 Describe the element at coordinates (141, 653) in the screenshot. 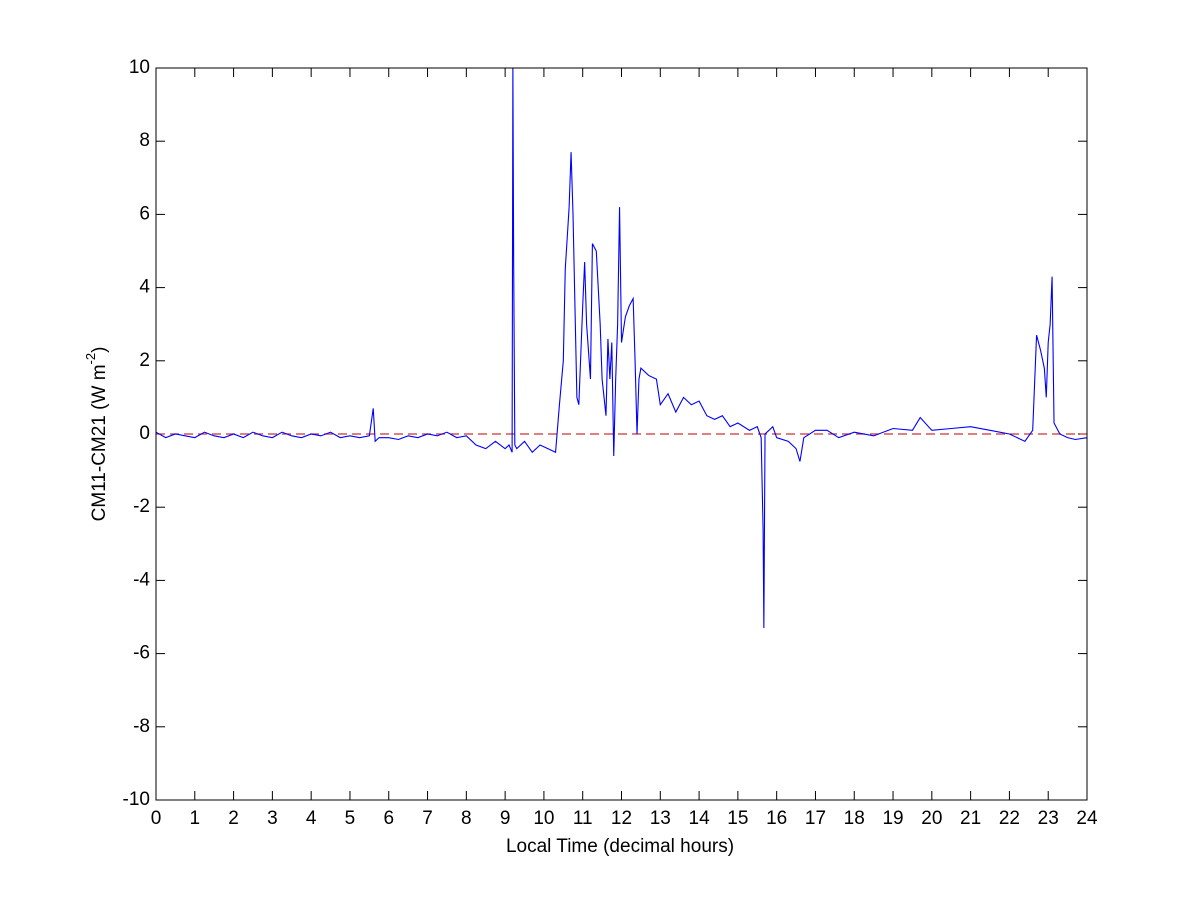

I see `y-tick-label: -6` at that location.